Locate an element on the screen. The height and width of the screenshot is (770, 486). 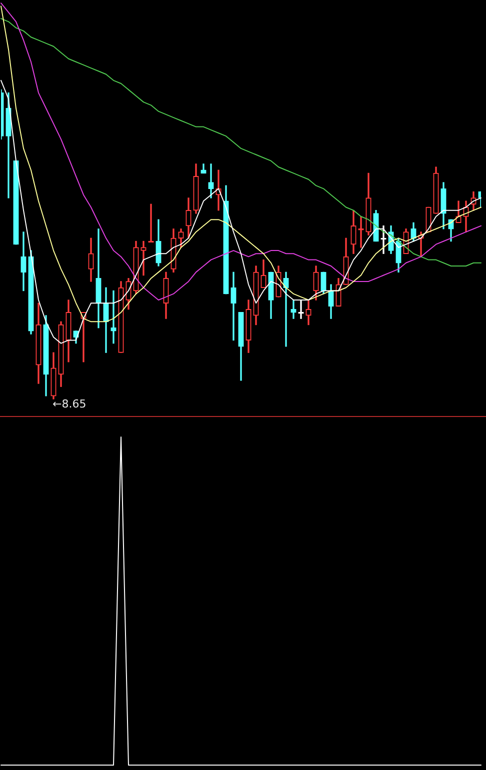
annotation: ←8.65 is located at coordinates (69, 403).